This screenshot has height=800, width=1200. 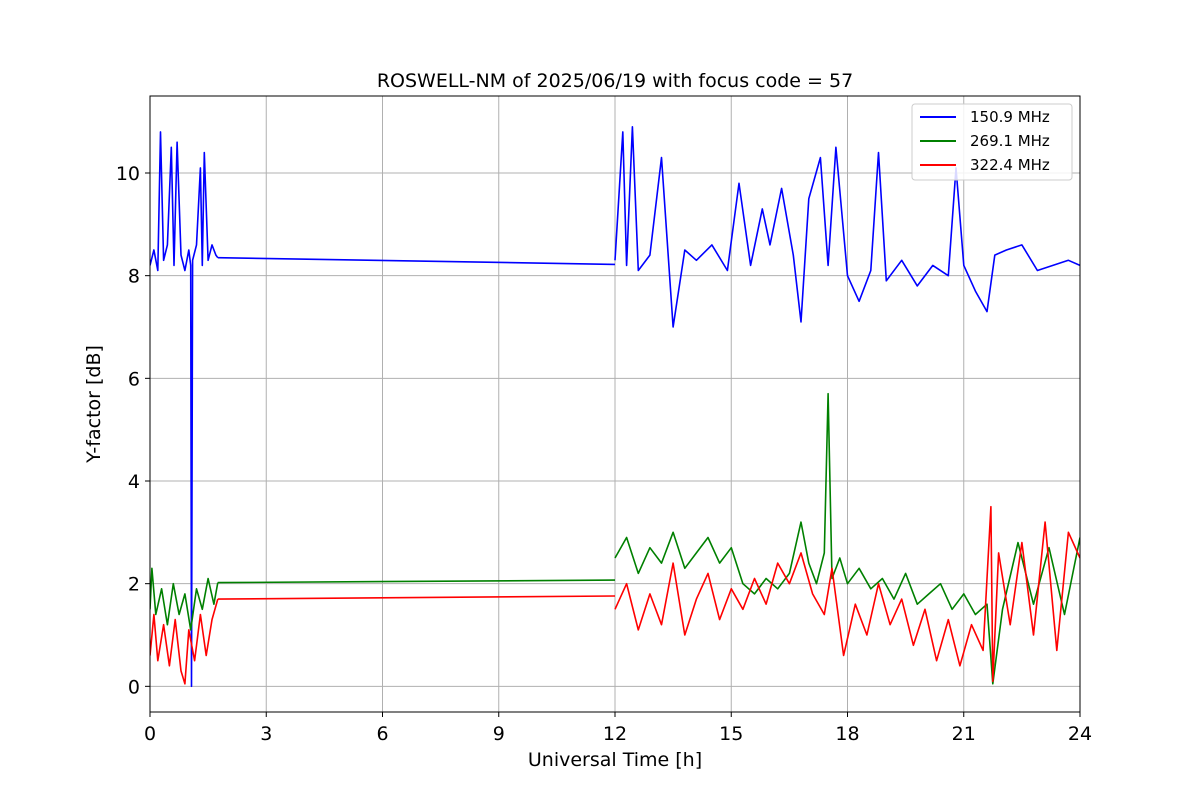 I want to click on x-tick-label: 9, so click(x=499, y=734).